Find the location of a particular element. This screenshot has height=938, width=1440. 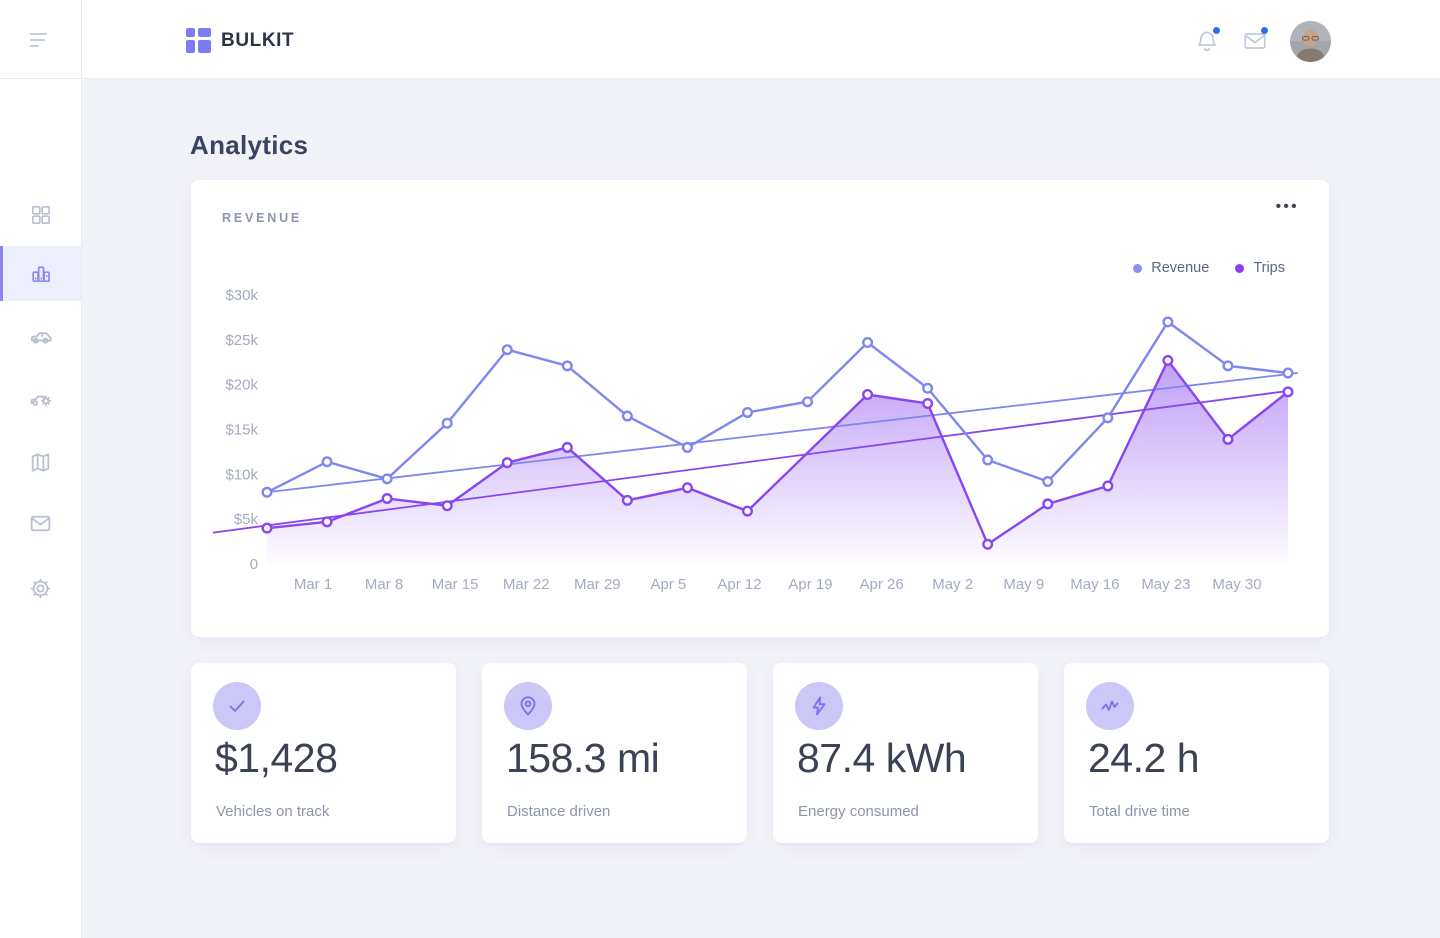

legend-item-trips: Trips is located at coordinates (1260, 268).